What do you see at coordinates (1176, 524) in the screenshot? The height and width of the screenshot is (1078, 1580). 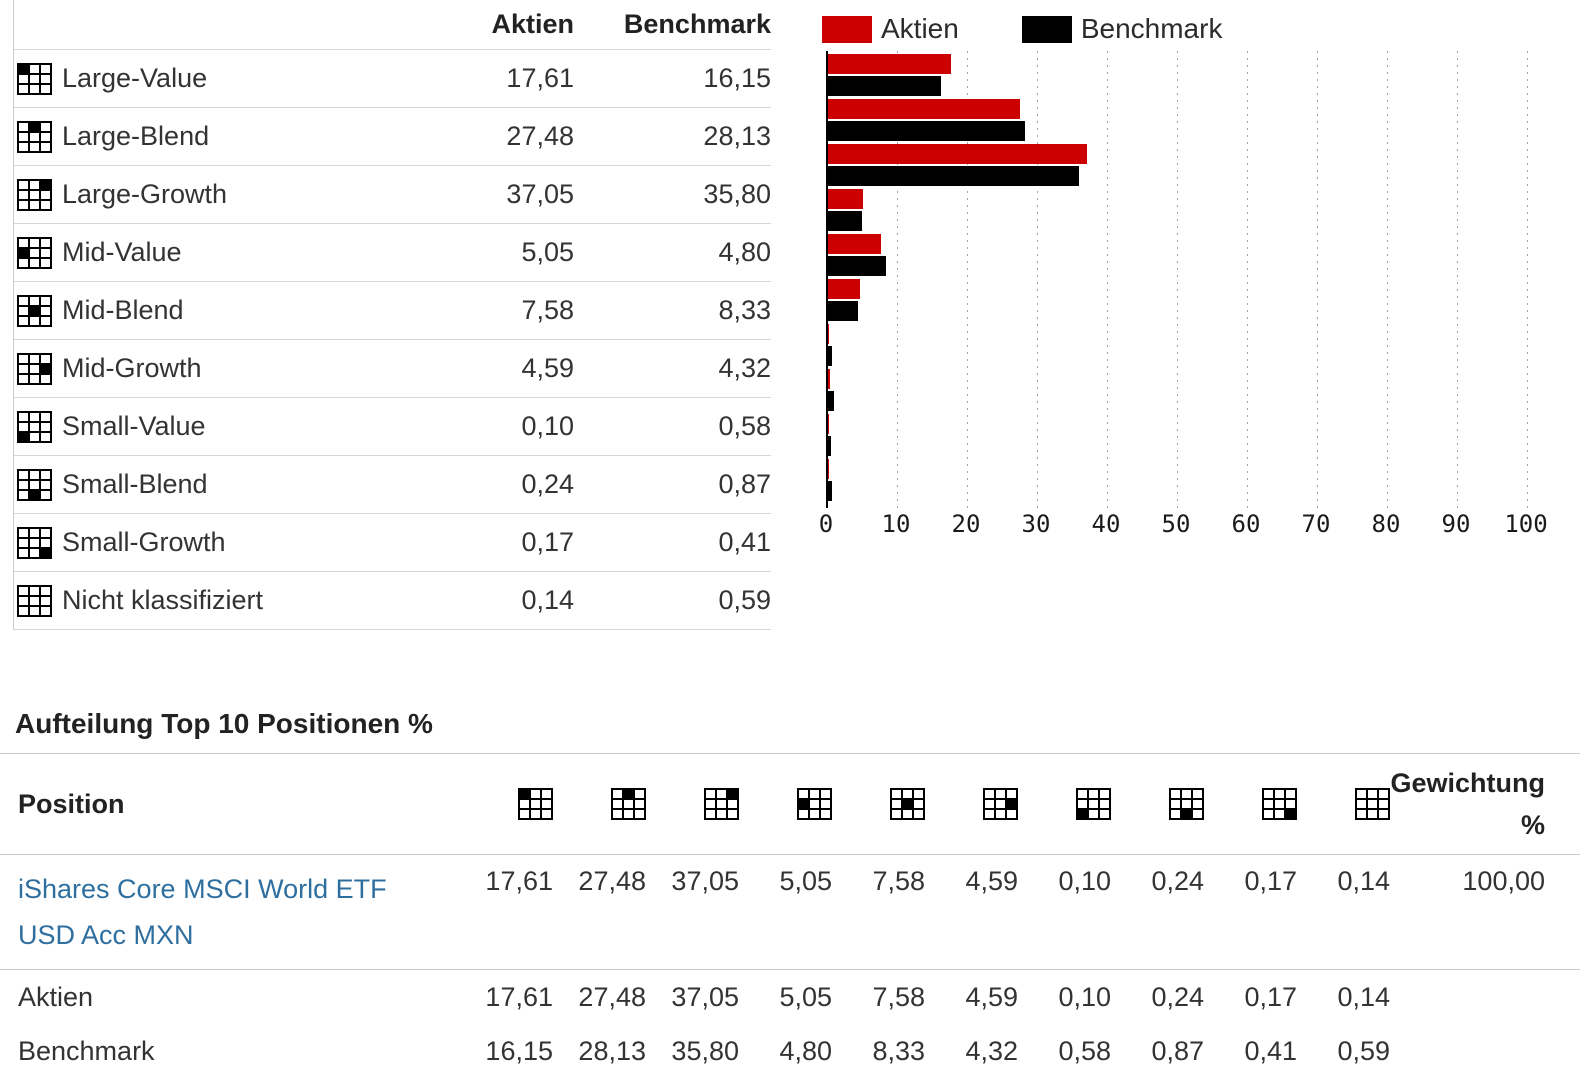 I see `x-tick-label-50: 50` at bounding box center [1176, 524].